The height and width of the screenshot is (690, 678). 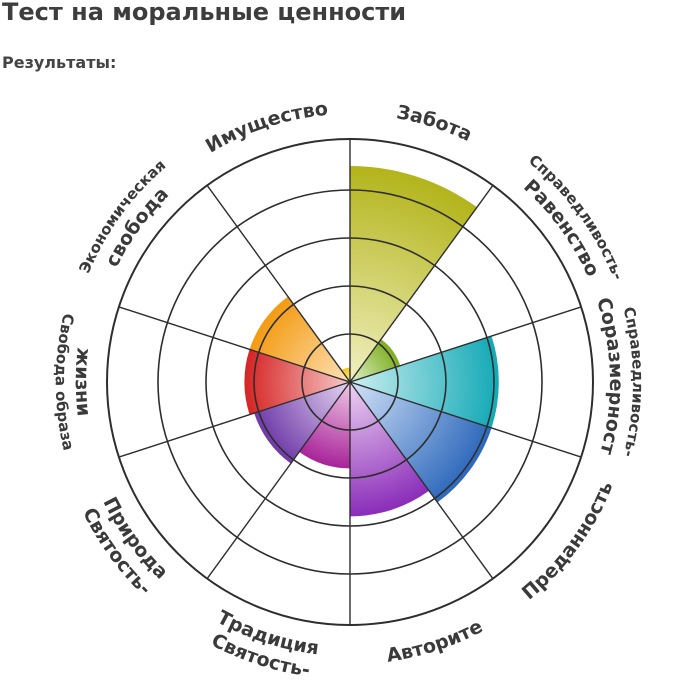 What do you see at coordinates (435, 123) in the screenshot?
I see `category-label-1-line-1: Забота` at bounding box center [435, 123].